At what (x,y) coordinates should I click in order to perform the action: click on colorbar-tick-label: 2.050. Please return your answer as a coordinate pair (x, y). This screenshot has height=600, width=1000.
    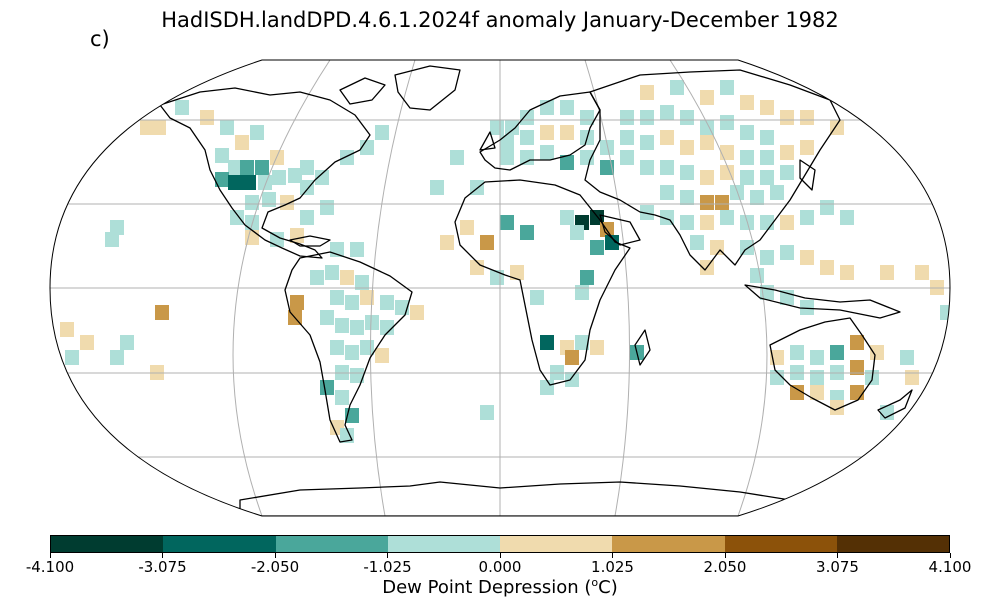
    Looking at the image, I should click on (725, 567).